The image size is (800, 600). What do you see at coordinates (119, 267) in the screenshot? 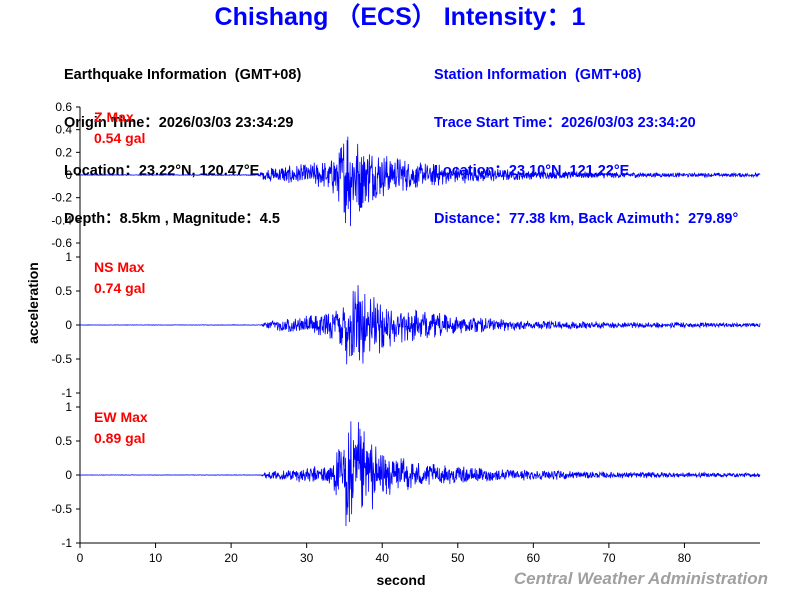
I see `max-label-ns: NS Max` at bounding box center [119, 267].